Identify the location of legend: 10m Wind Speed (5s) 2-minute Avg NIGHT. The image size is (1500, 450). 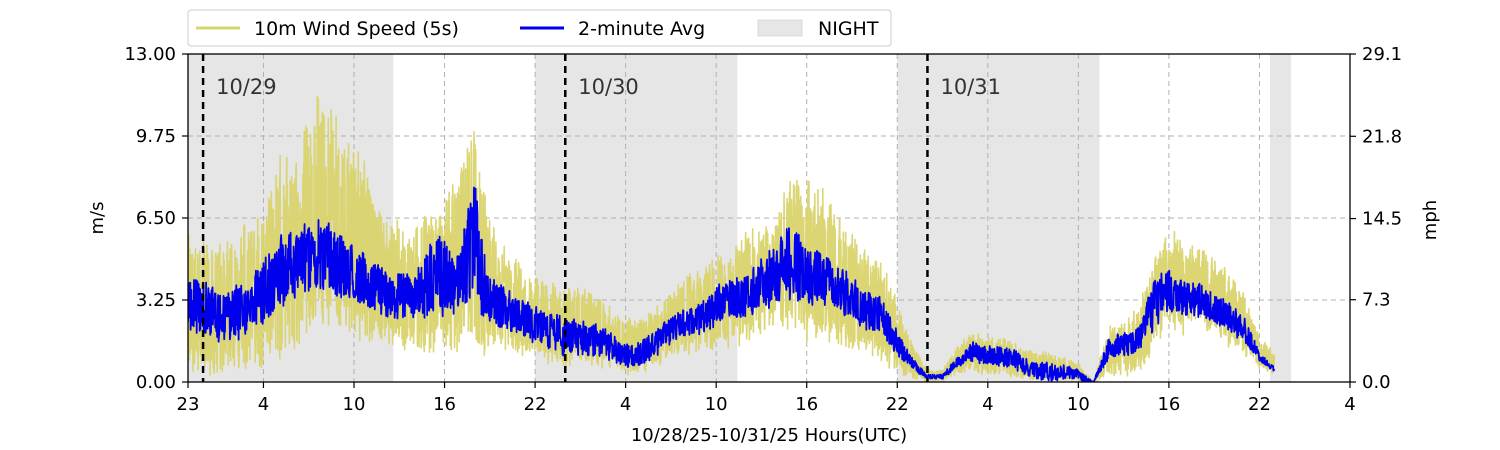
(539, 28).